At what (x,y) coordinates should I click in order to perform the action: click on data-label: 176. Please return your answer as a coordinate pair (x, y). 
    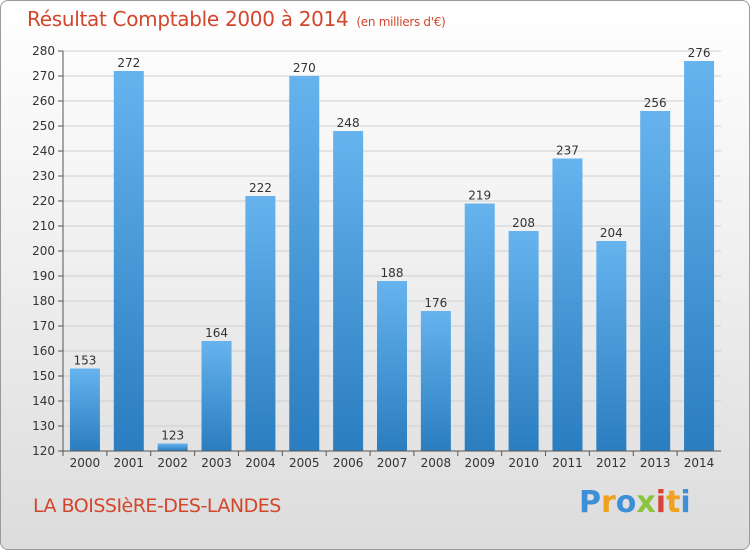
    Looking at the image, I should click on (435, 303).